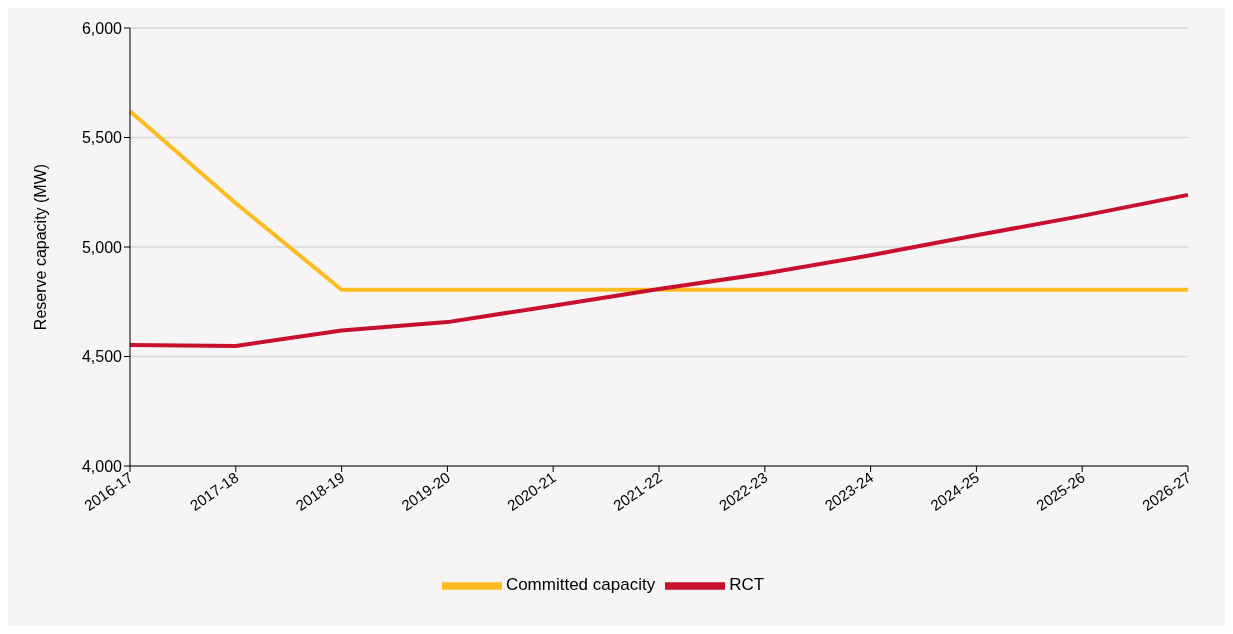 Image resolution: width=1233 pixels, height=634 pixels. What do you see at coordinates (102, 28) in the screenshot?
I see `y-tick-label: 6,000` at bounding box center [102, 28].